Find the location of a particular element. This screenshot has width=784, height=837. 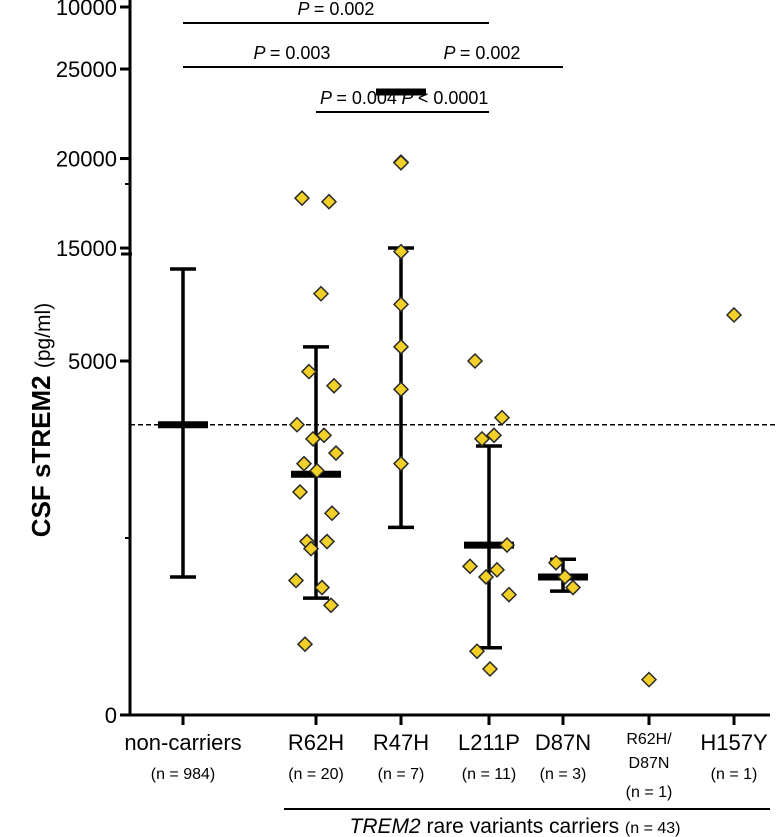

group-n-label: (n = 7) is located at coordinates (401, 774).